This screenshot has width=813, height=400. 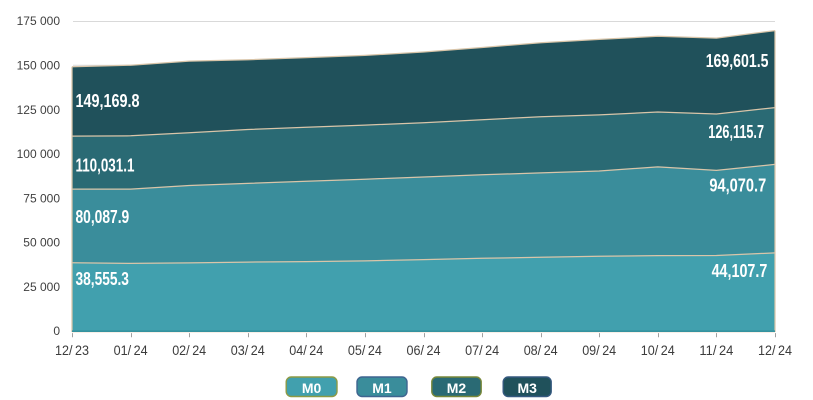 I want to click on svg-text: 50 000, so click(x=41, y=243).